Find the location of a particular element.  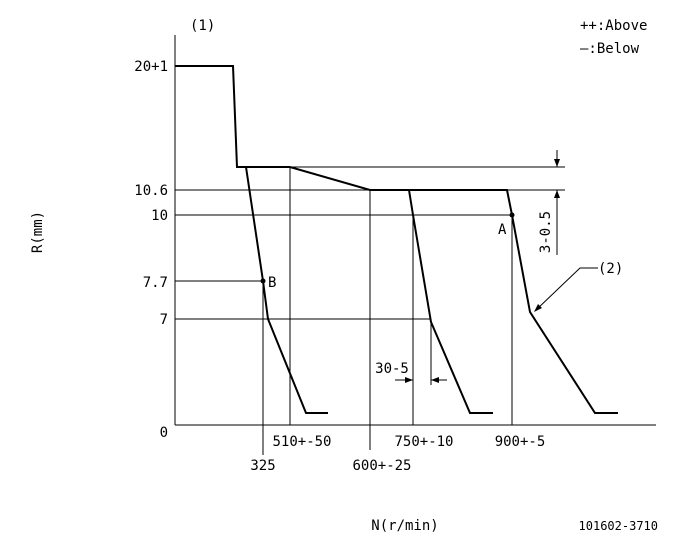

x-axis-title: N(r/min) is located at coordinates (404, 526).